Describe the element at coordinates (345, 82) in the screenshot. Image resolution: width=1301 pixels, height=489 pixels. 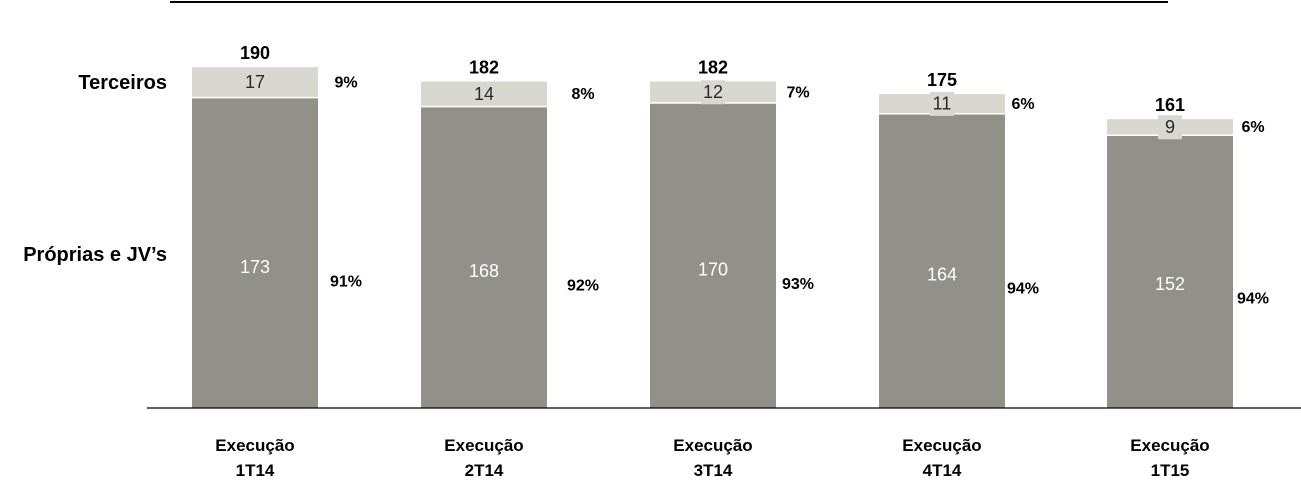
I see `percent-label-terceiros: 9%` at that location.